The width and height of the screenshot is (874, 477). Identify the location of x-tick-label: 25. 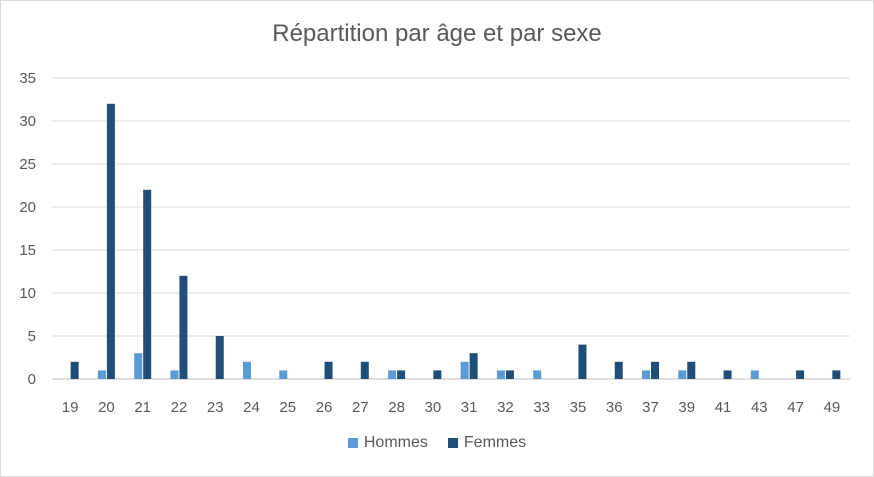
(287, 407).